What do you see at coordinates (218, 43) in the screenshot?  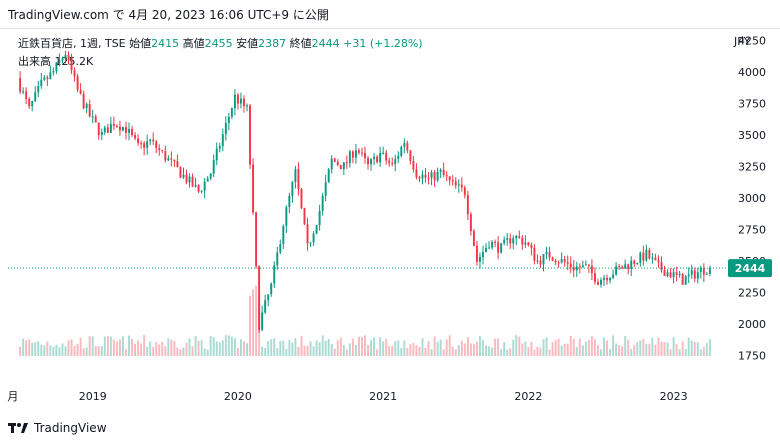 I see `legend-high: 2455` at bounding box center [218, 43].